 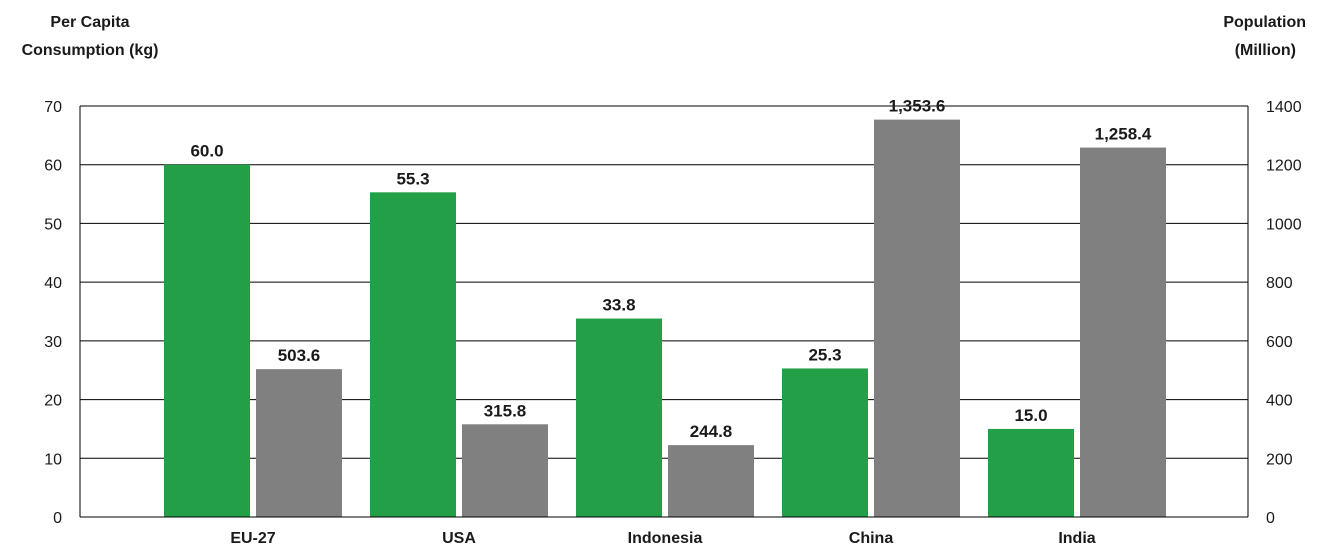 What do you see at coordinates (1265, 50) in the screenshot?
I see `right-axis-title-line-2: (Million)` at bounding box center [1265, 50].